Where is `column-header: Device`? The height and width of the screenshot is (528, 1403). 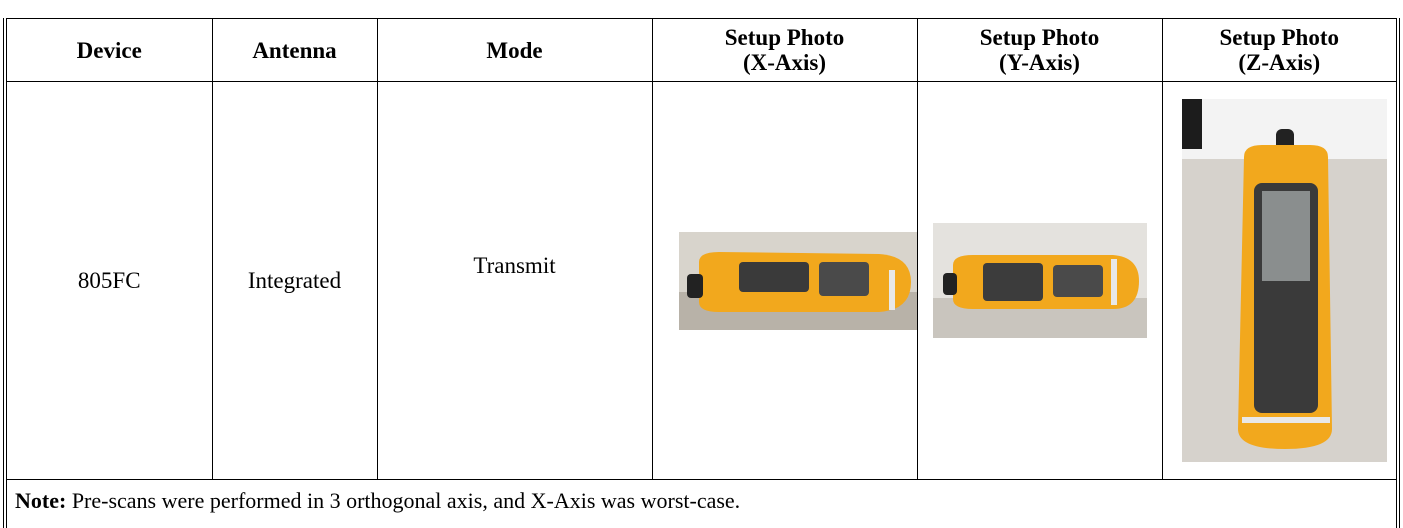
column-header: Device is located at coordinates (108, 50).